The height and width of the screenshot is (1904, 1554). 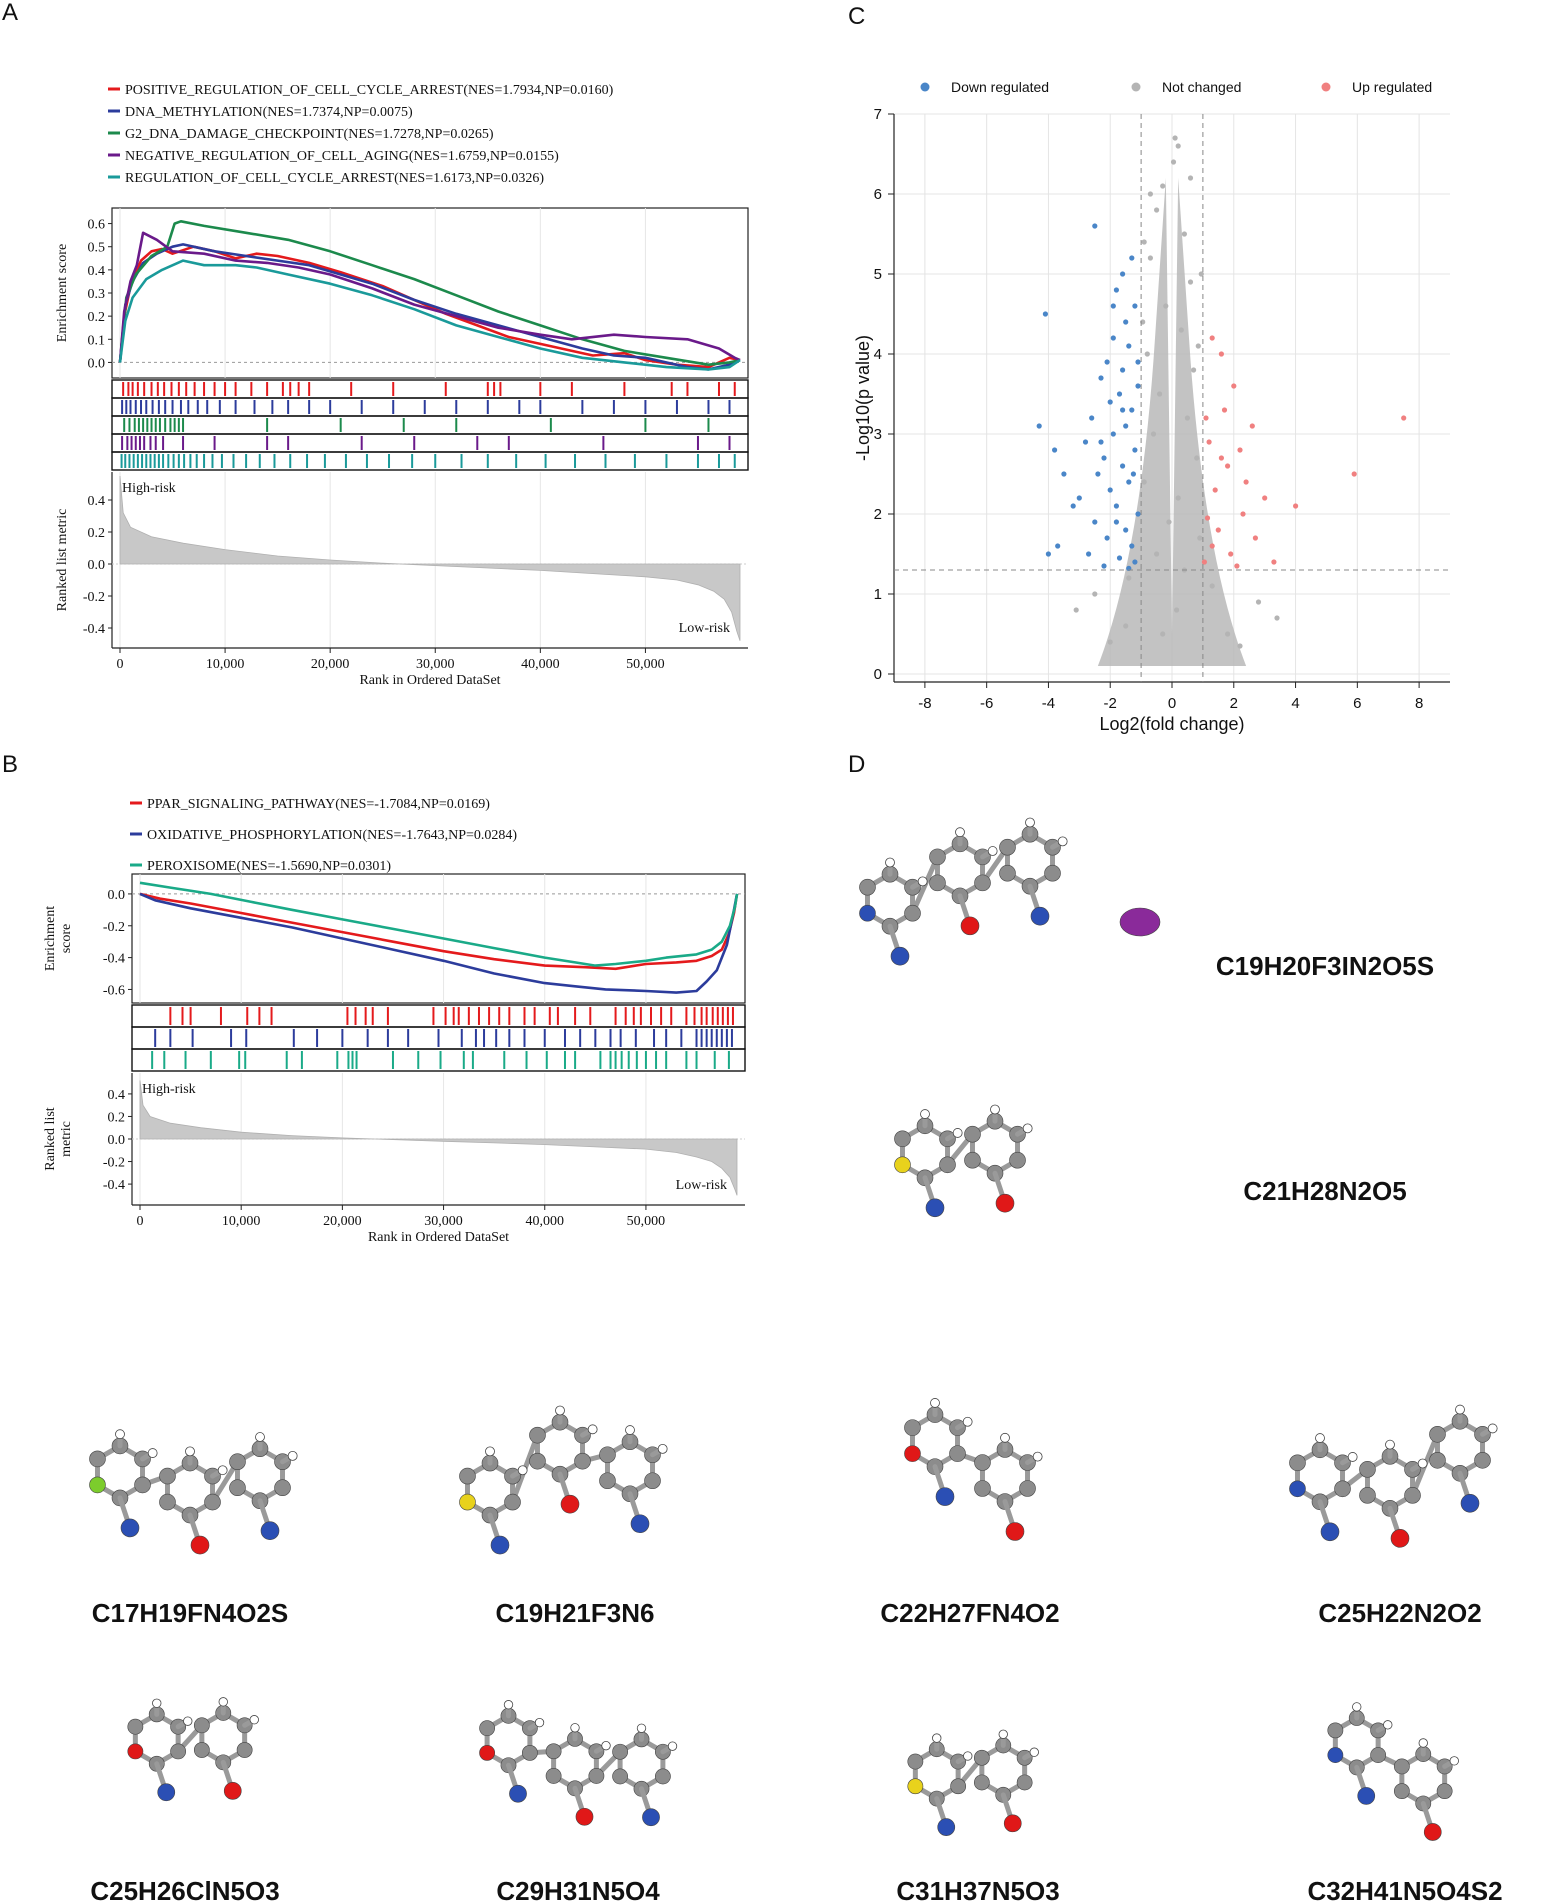 I want to click on low-risk-label: Low-risk, so click(x=704, y=628).